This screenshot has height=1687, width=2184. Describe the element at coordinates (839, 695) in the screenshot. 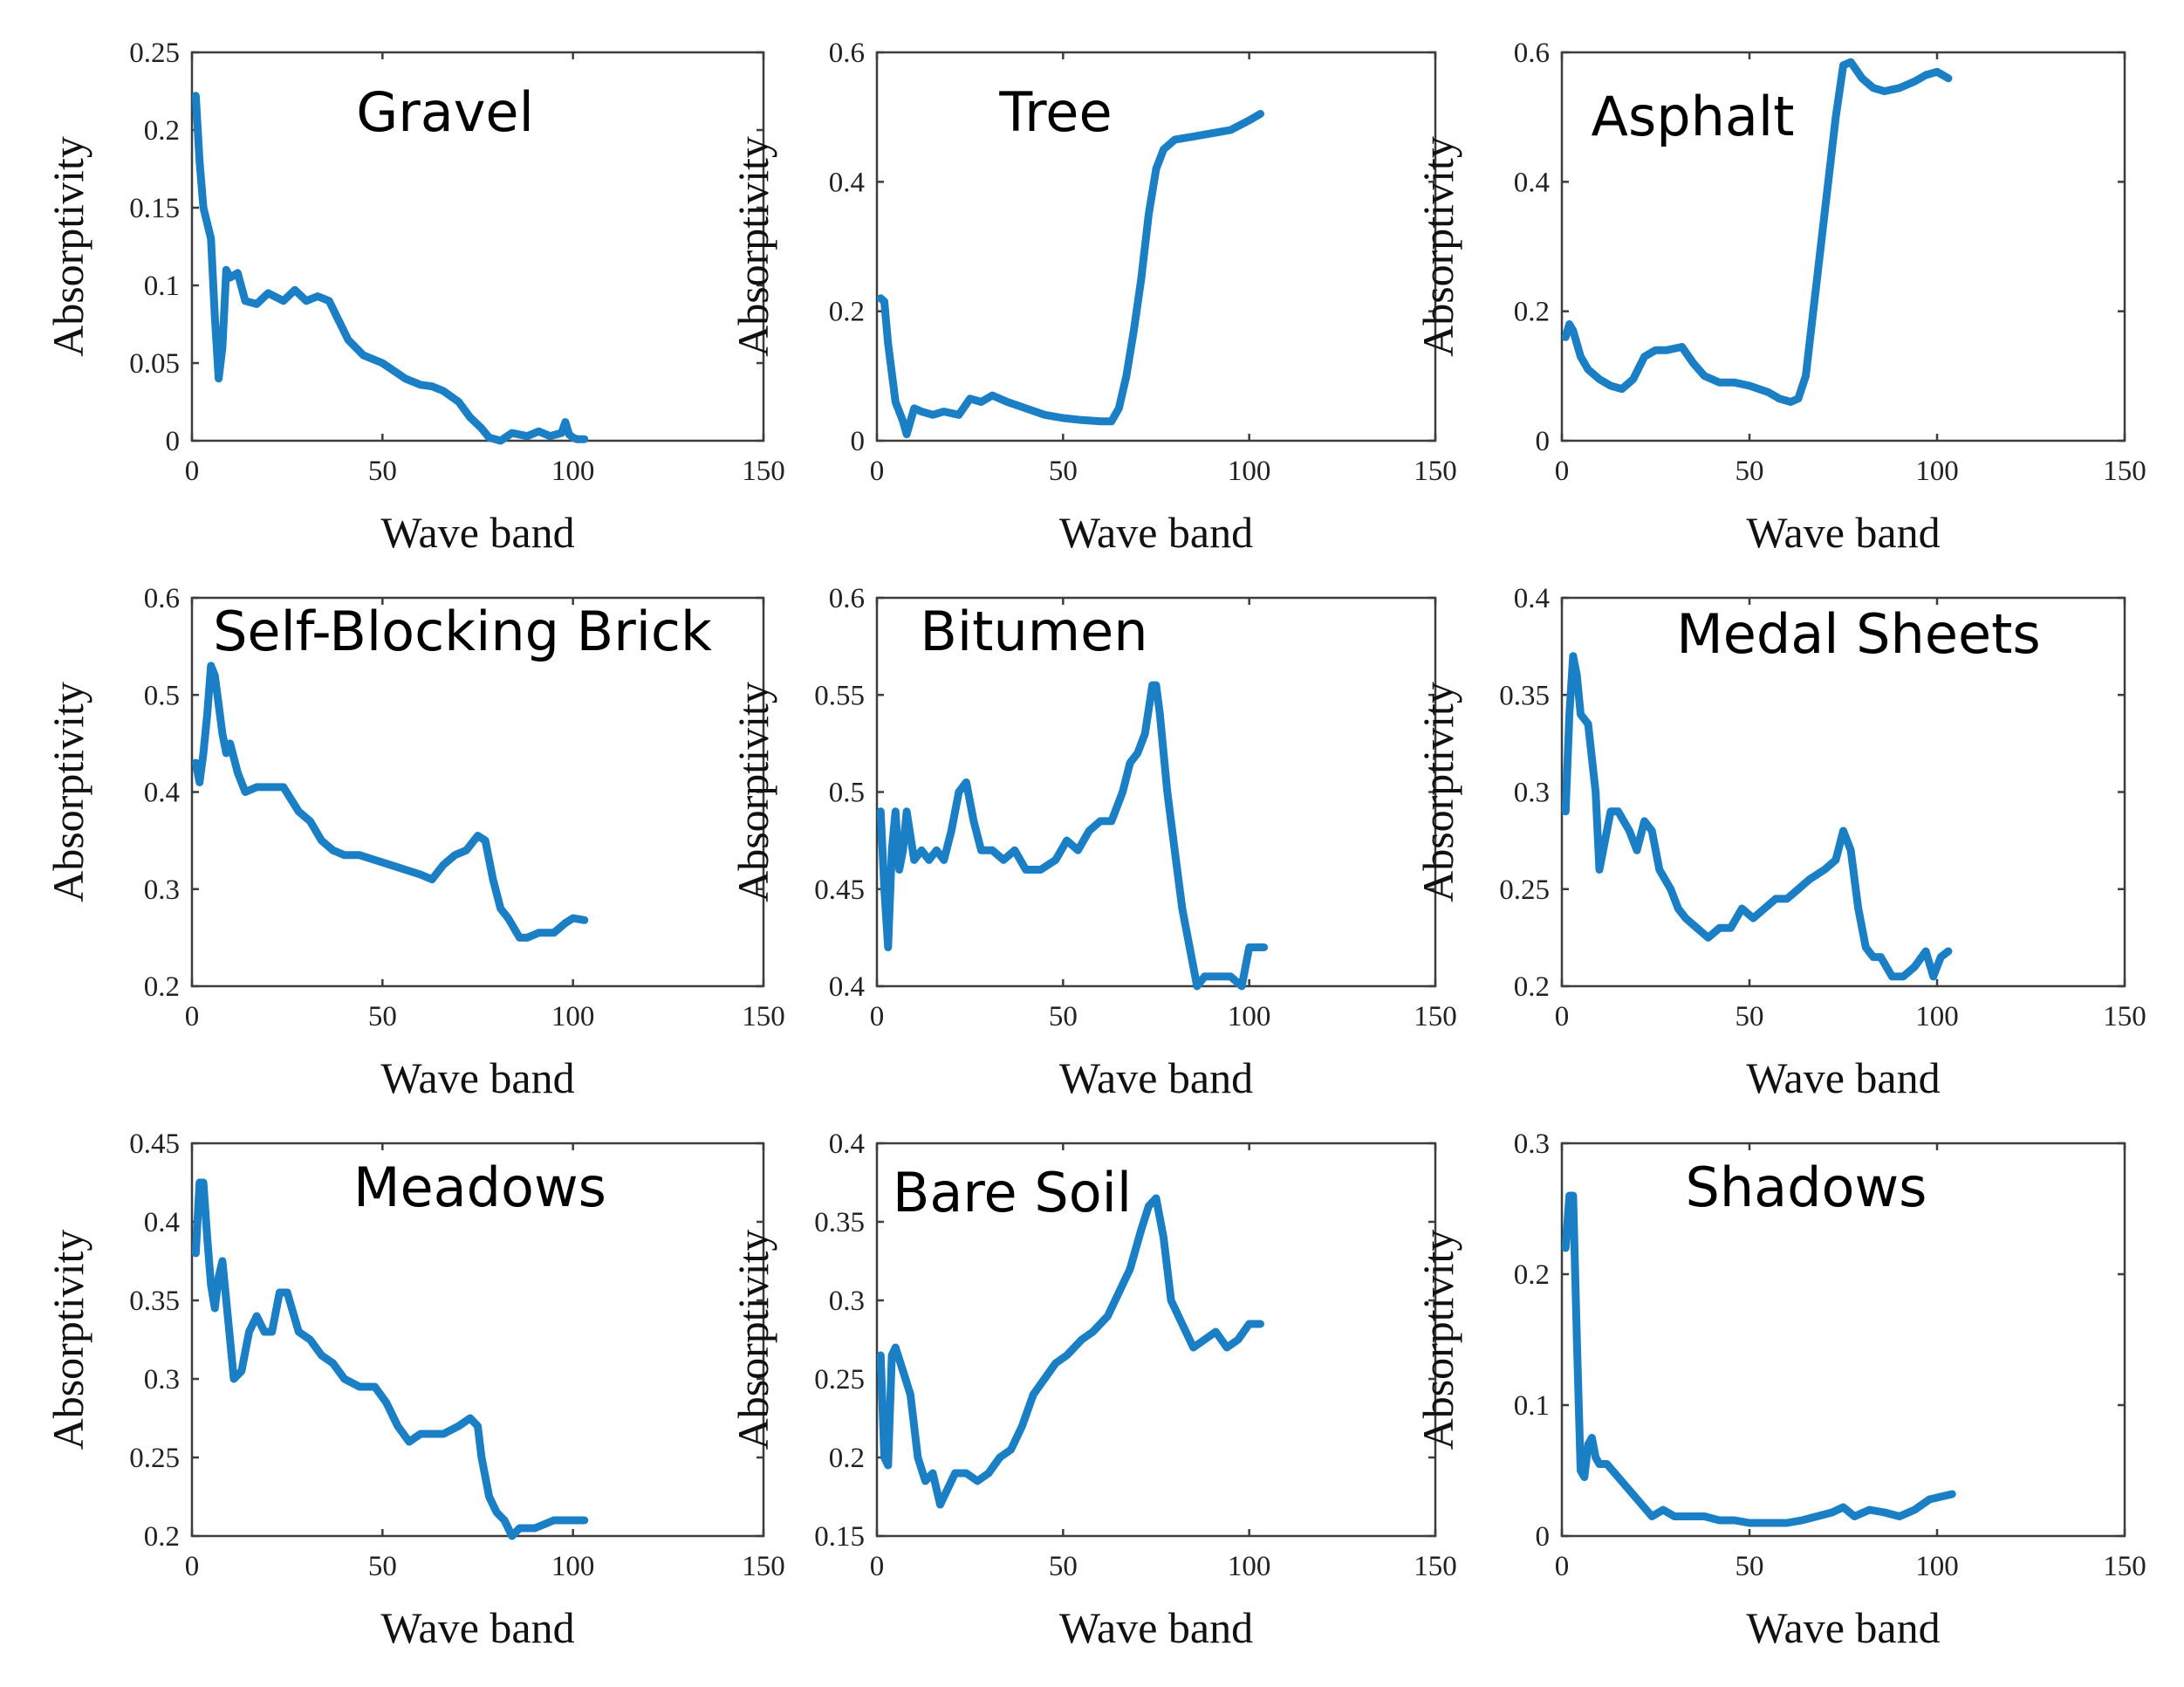

I see `y-tick-label: 0.55` at that location.